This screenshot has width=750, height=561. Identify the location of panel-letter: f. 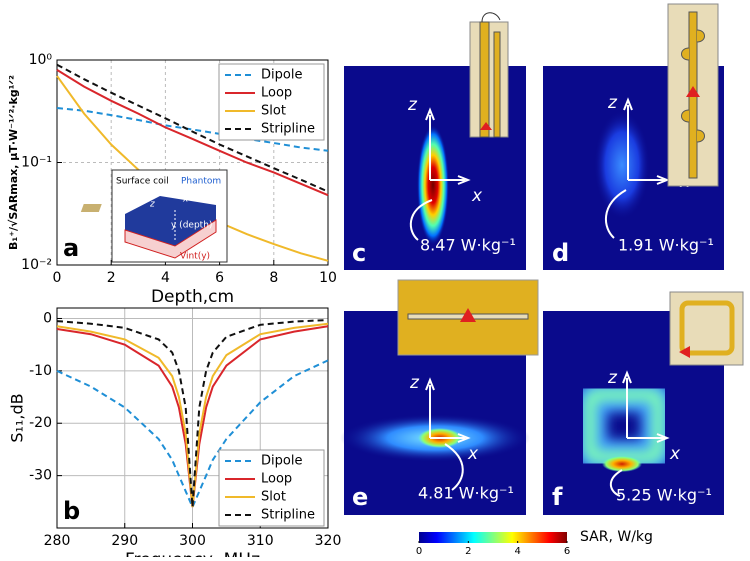
(557, 497).